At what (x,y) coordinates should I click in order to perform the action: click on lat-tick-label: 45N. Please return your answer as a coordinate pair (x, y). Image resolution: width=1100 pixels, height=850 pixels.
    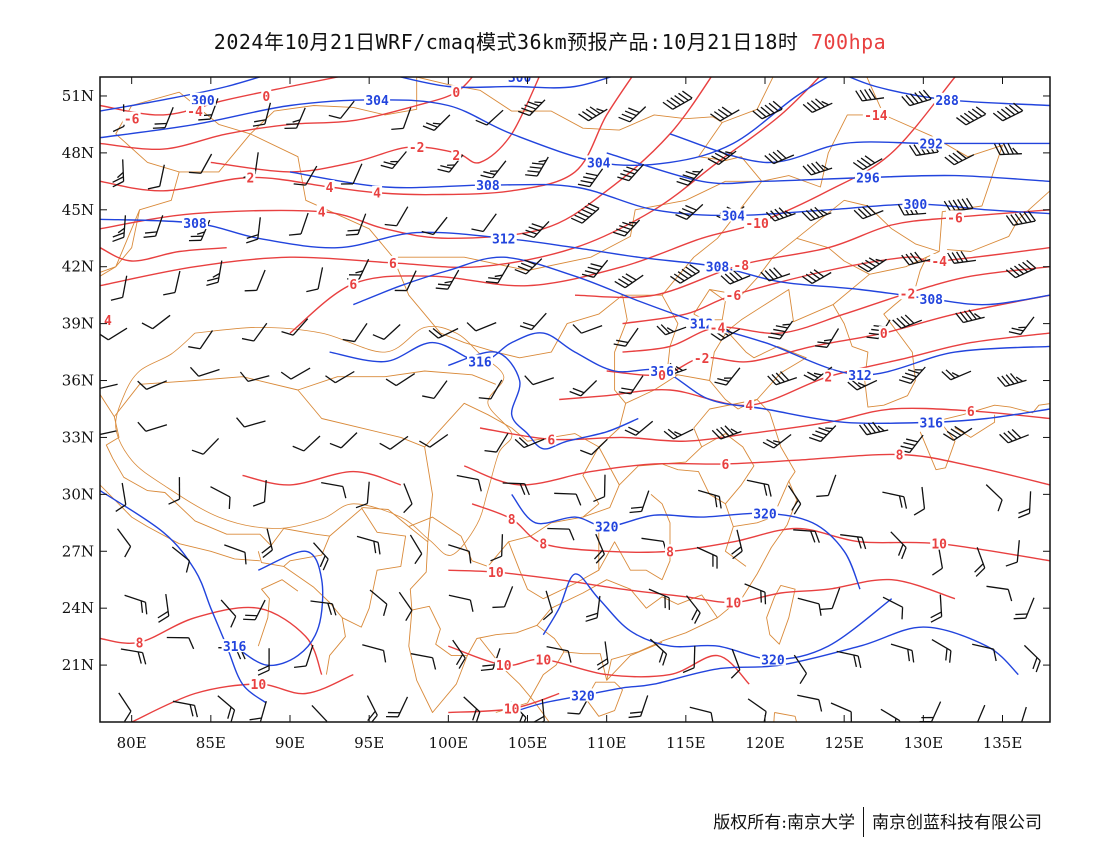
    Looking at the image, I should click on (78, 210).